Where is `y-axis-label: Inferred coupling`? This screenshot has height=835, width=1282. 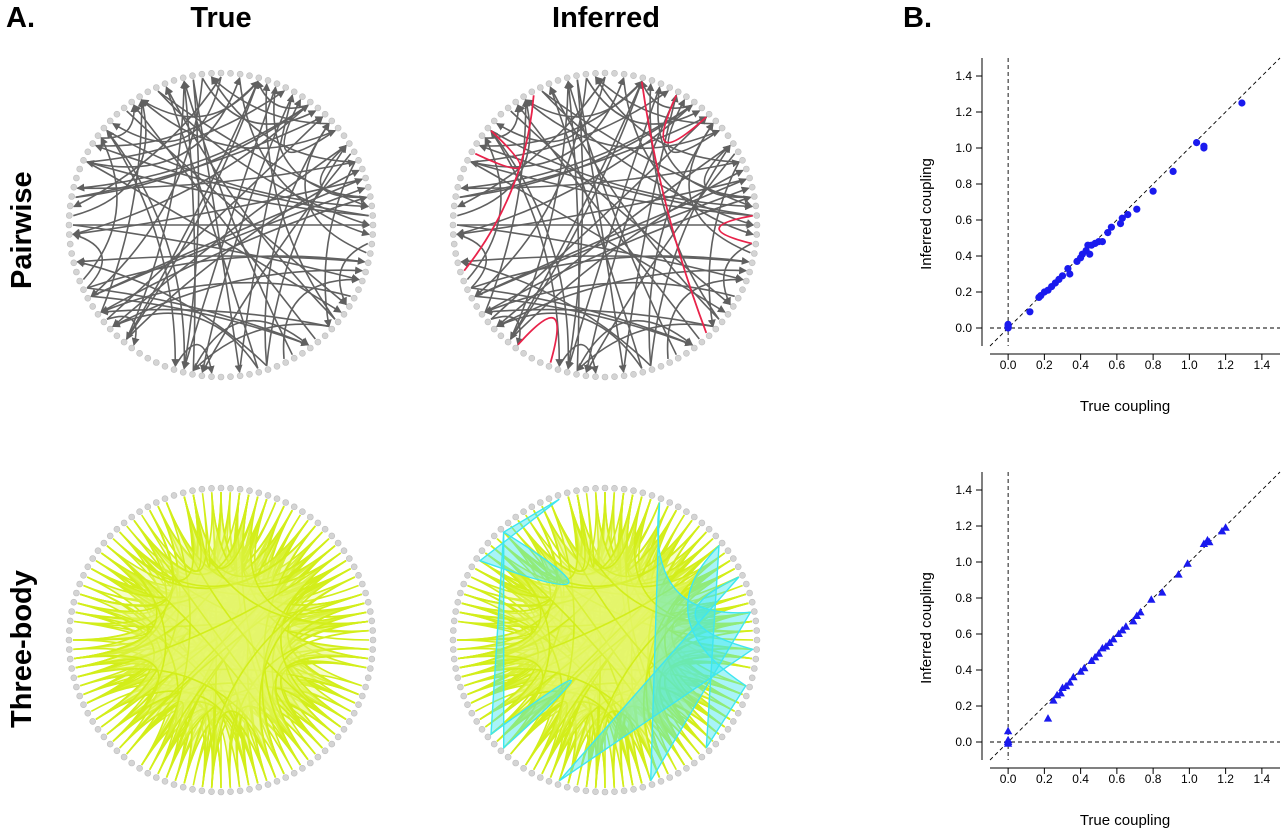 y-axis-label: Inferred coupling is located at coordinates (926, 214).